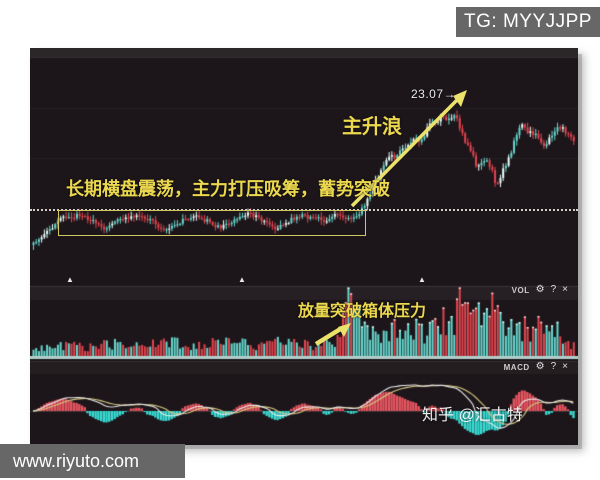 This screenshot has height=480, width=600. What do you see at coordinates (516, 367) in the screenshot?
I see `macd-panel-label: MACD` at bounding box center [516, 367].